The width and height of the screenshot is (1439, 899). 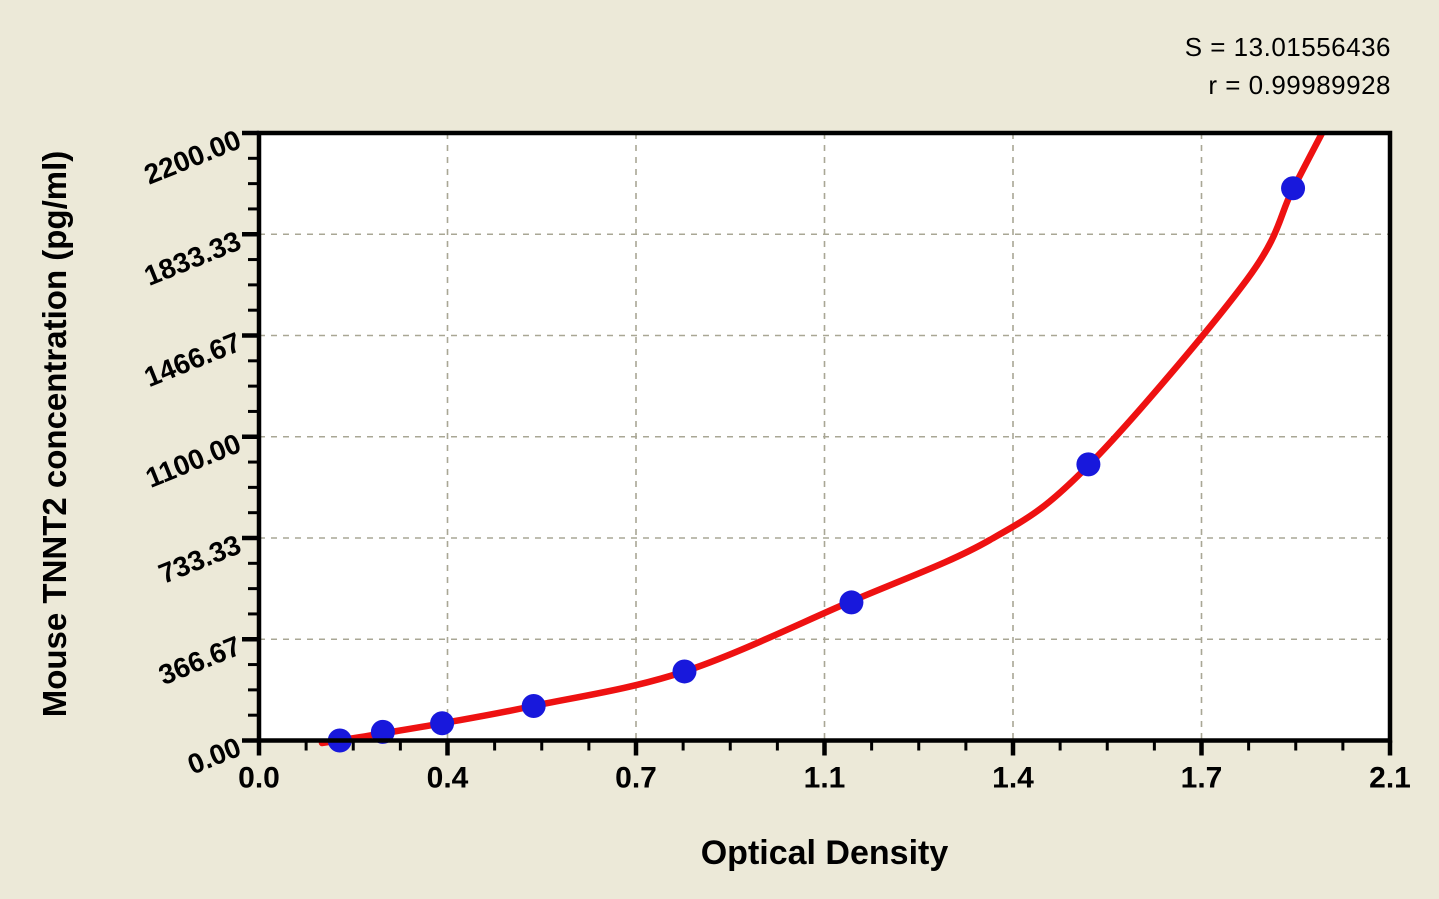 I want to click on y-tick-label: 1833.33, so click(x=192, y=258).